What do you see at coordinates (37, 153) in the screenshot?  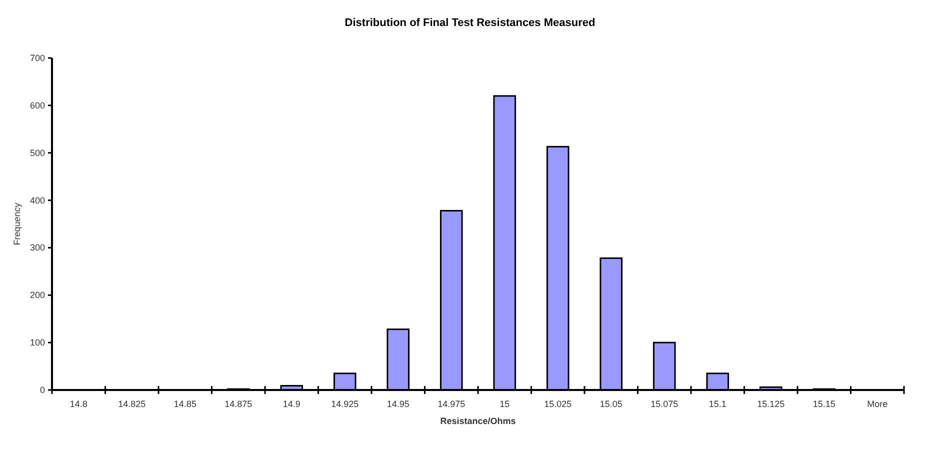 I see `y-tick-label: 500` at bounding box center [37, 153].